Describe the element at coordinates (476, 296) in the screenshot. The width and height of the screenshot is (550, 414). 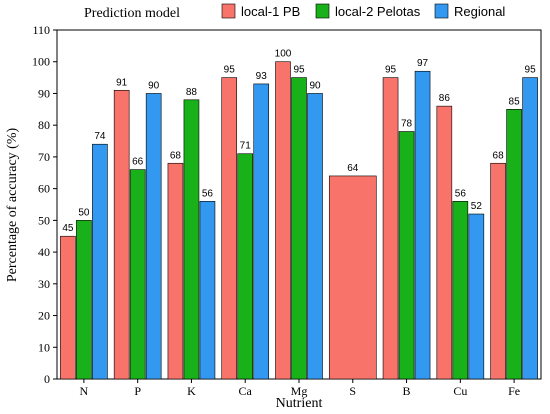
I see `bar-cu-regional` at that location.